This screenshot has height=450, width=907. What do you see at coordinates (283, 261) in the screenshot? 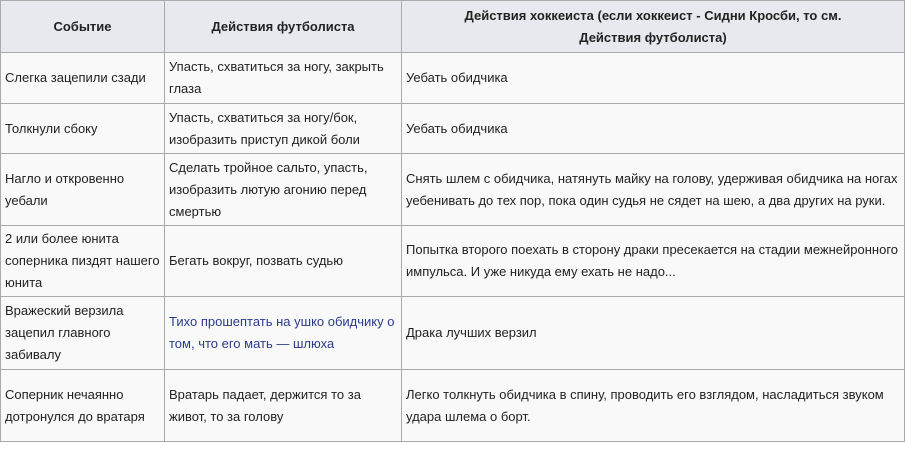
I see `cell-footballer: Бегать вокруг, позвать судью` at bounding box center [283, 261].